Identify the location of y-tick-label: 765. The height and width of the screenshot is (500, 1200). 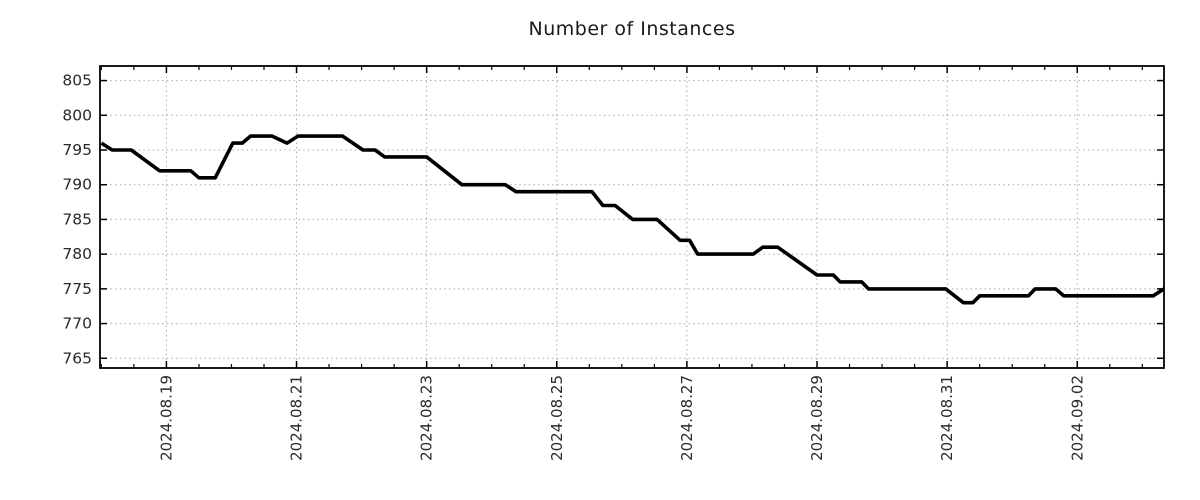
(77, 358).